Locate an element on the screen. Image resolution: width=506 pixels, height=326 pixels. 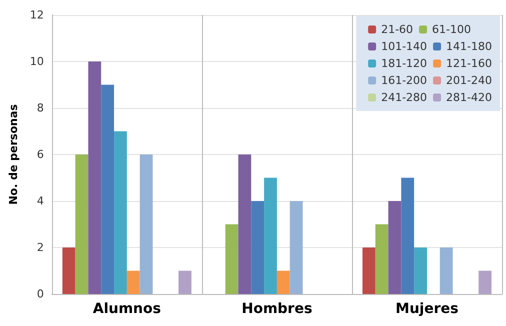
legend-label: 281-420 is located at coordinates (469, 97).